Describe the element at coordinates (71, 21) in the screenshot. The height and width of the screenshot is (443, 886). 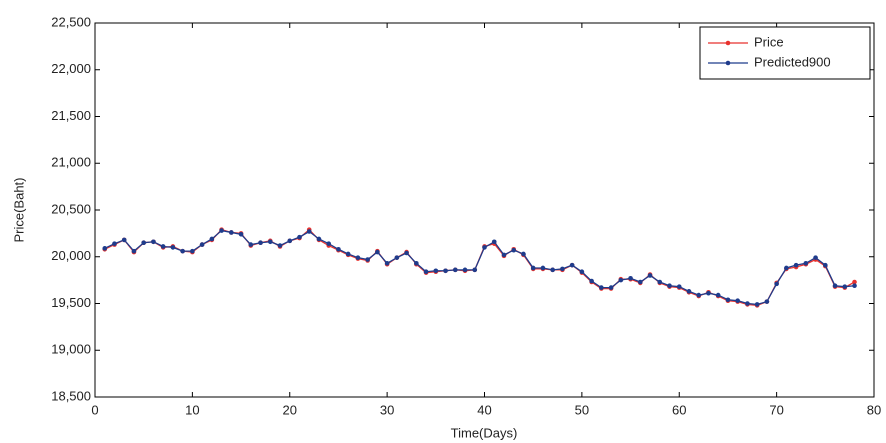
I see `y-tick-label: 22,500` at that location.